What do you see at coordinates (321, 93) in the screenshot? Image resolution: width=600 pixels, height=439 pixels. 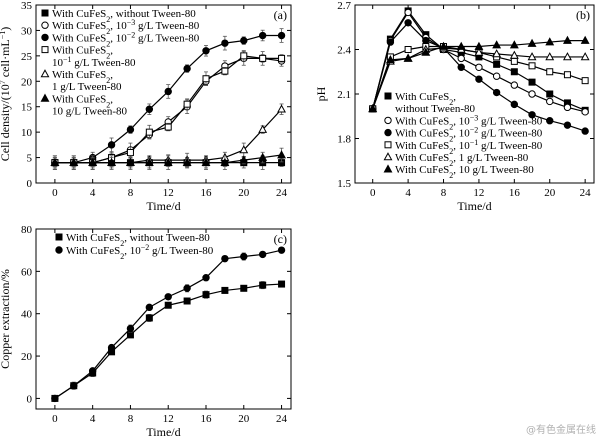 I see `y-axis-title: pH` at bounding box center [321, 93].